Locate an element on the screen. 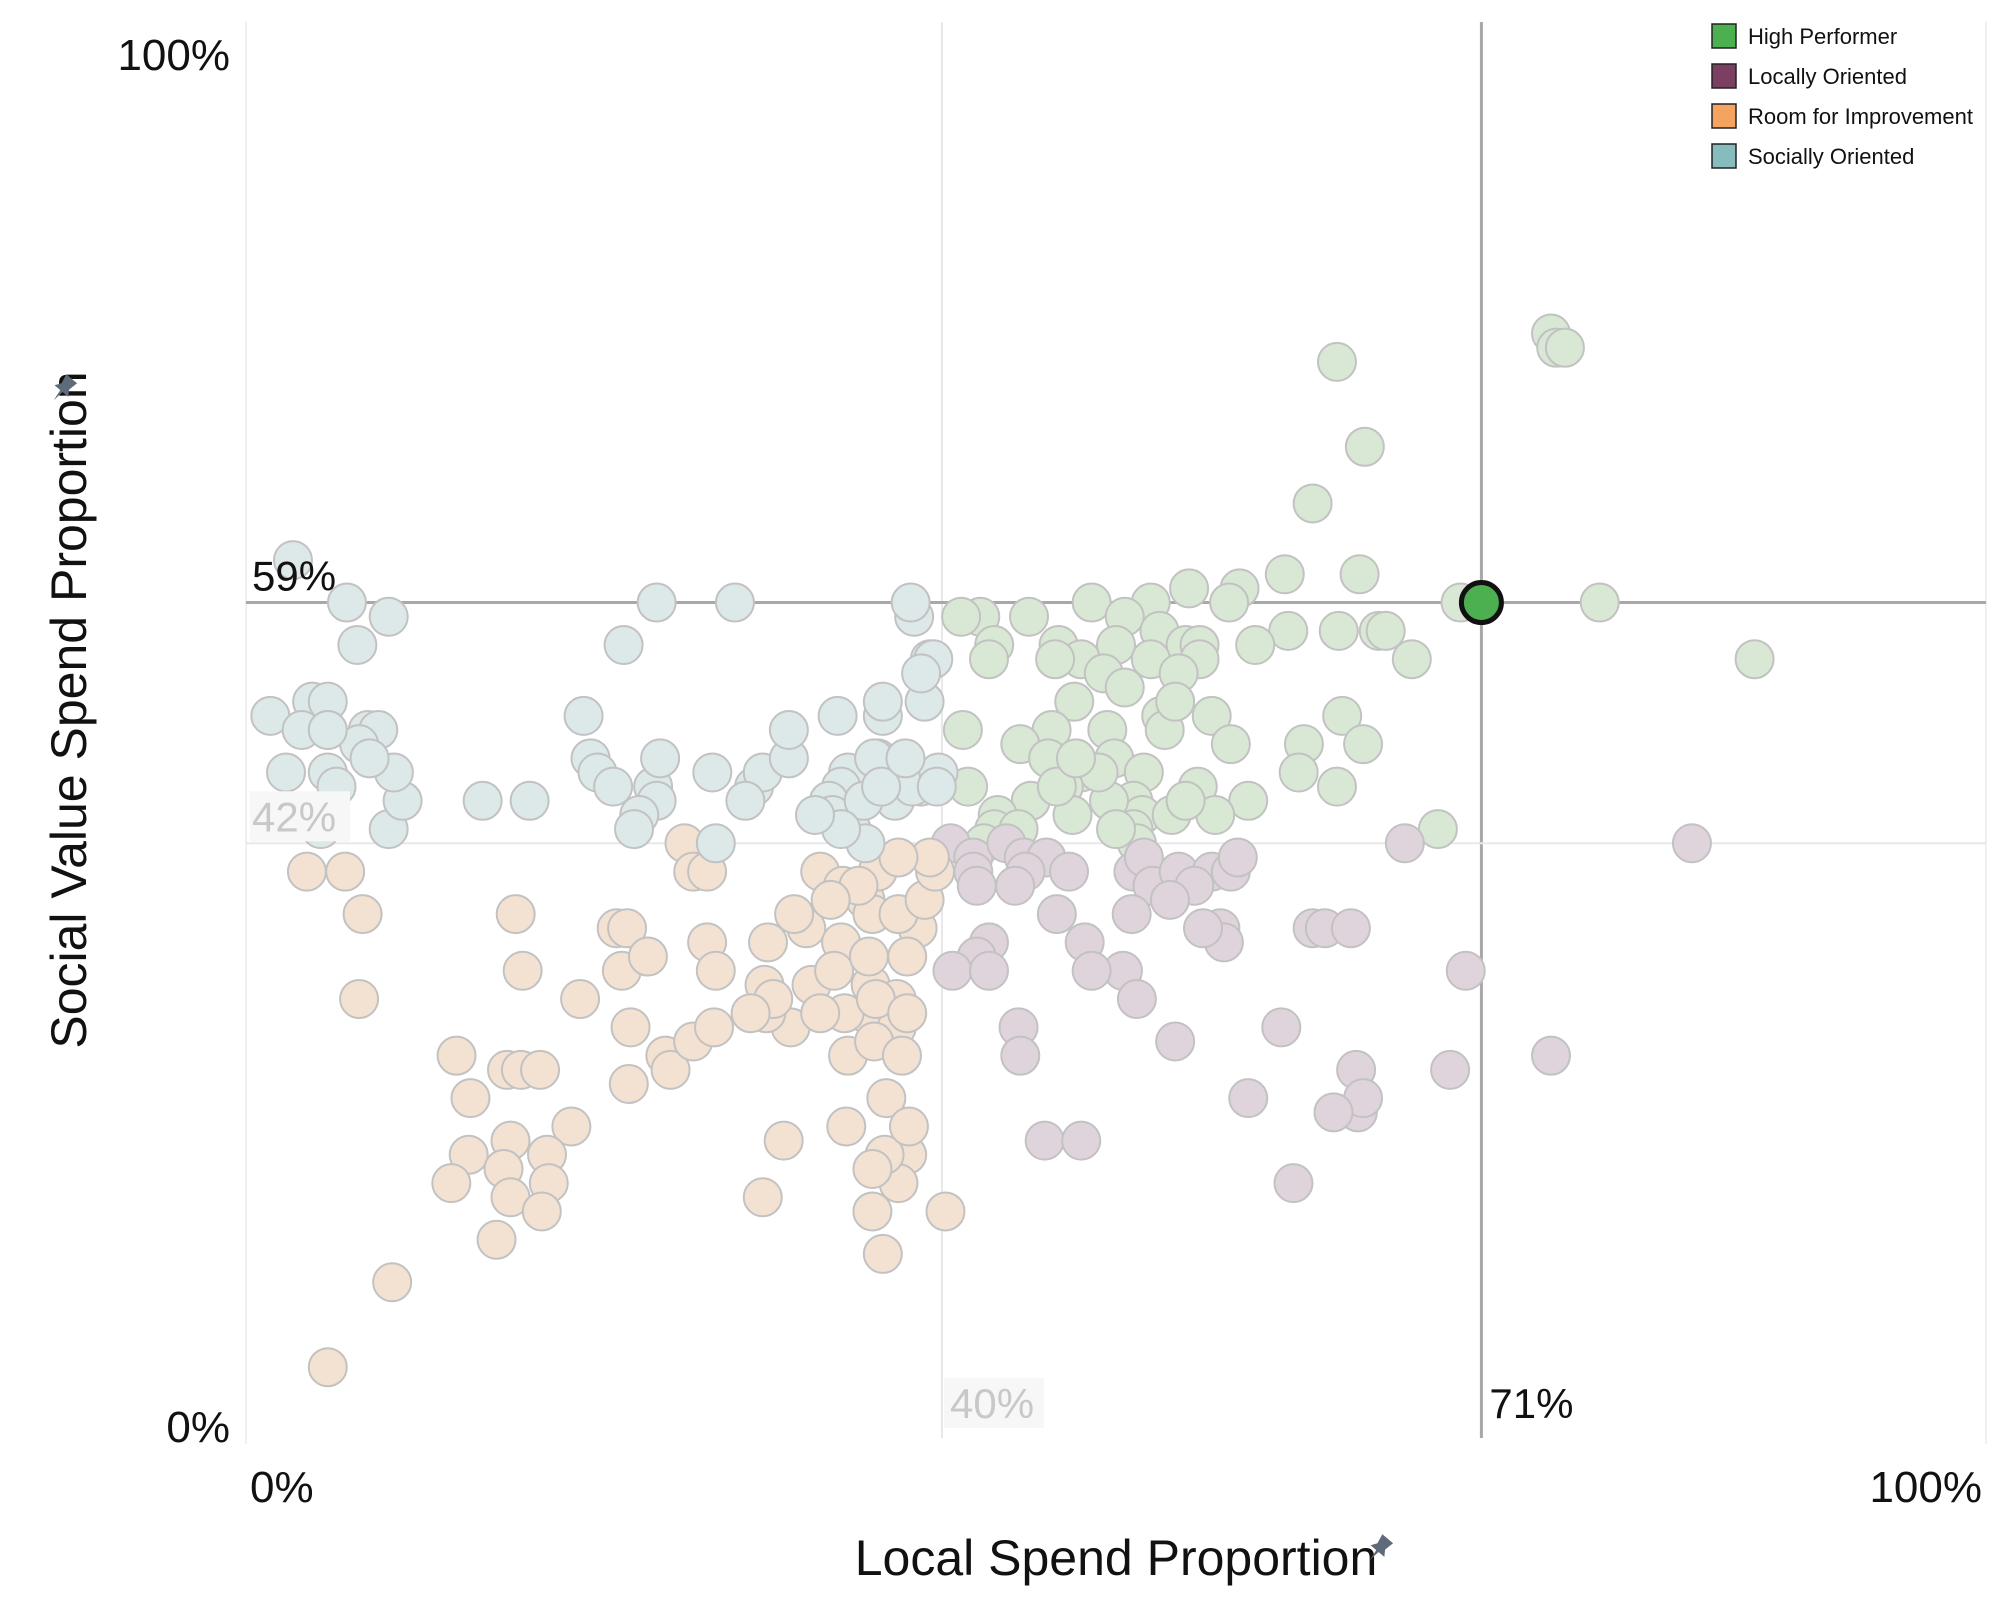 The width and height of the screenshot is (2000, 1600). x-axis-pin-icon is located at coordinates (1379, 1549).